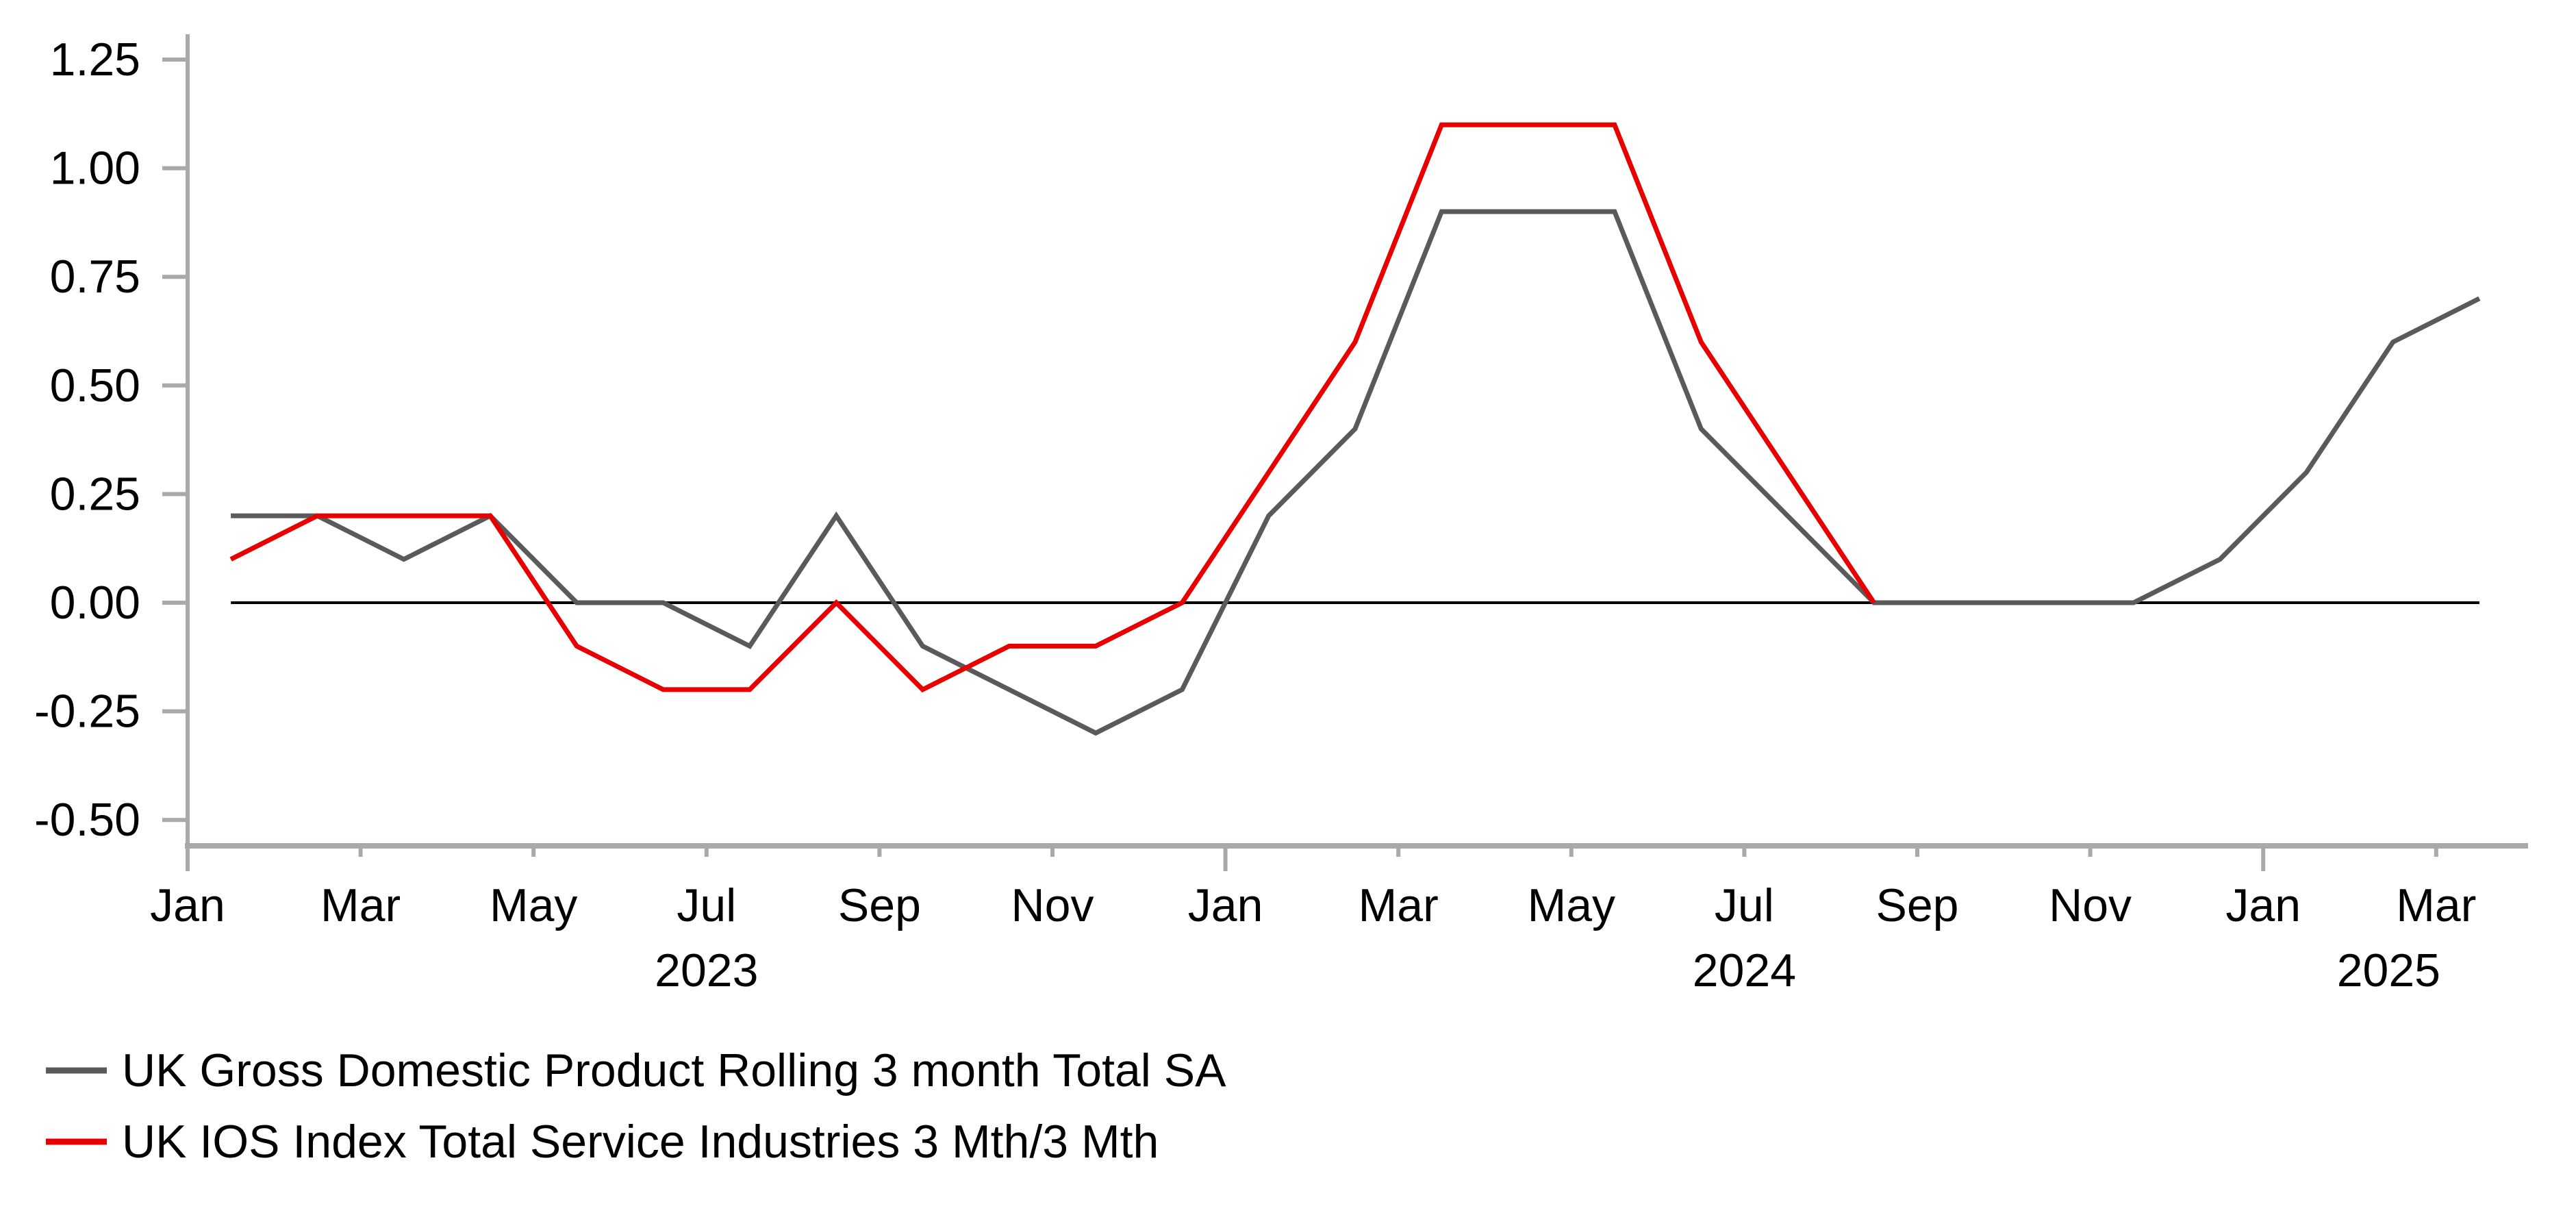  Describe the element at coordinates (95, 277) in the screenshot. I see `y-tick-label: 0.75` at that location.